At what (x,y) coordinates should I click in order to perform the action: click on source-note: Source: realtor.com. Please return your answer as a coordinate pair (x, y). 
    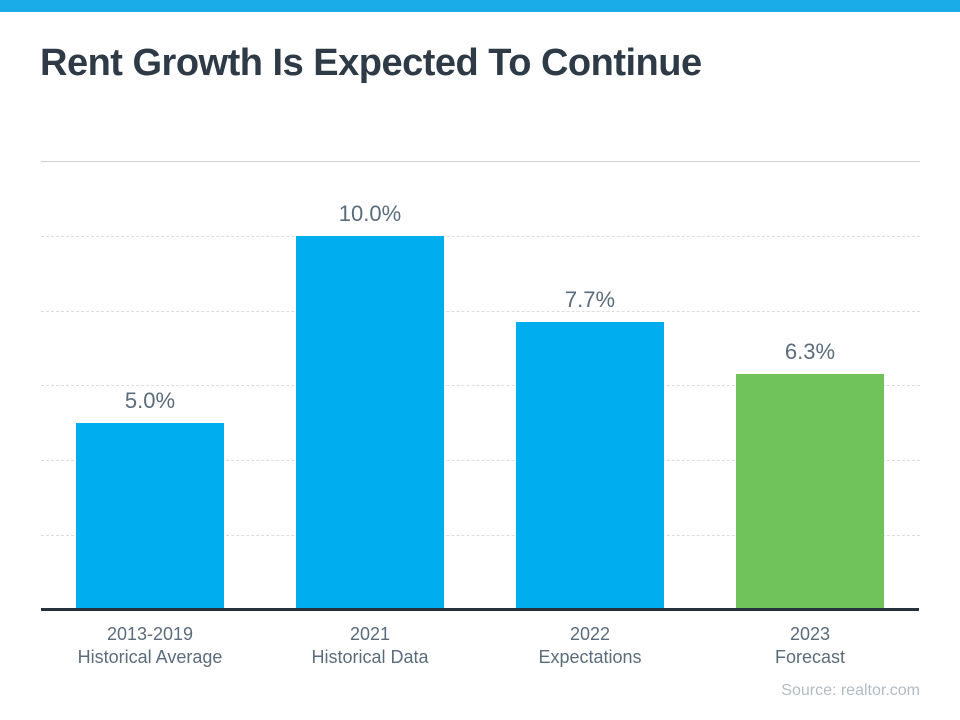
    Looking at the image, I should click on (850, 690).